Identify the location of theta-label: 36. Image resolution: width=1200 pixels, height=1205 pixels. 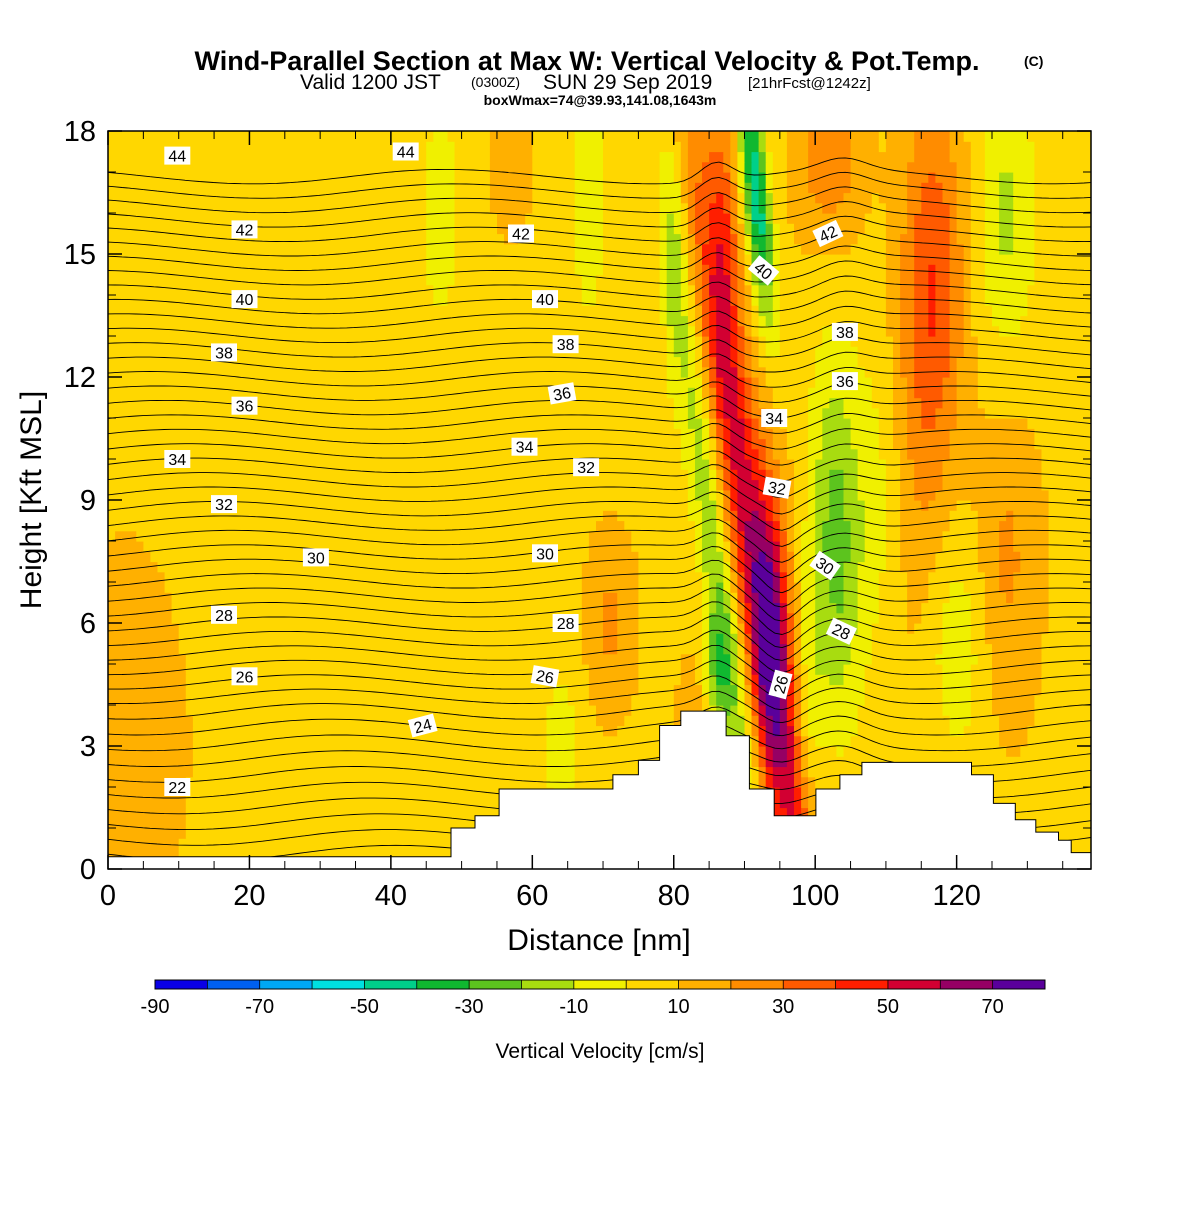
(244, 406).